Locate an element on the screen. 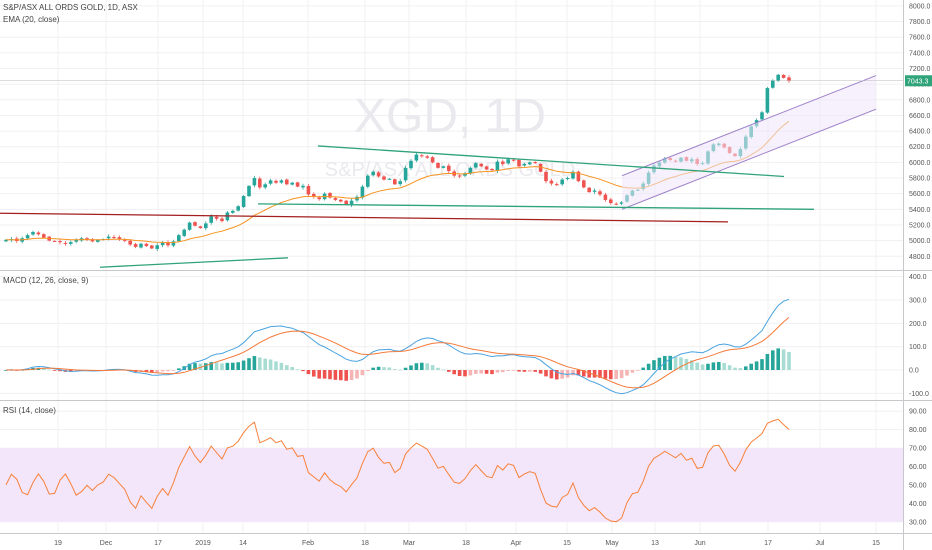 Image resolution: width=932 pixels, height=550 pixels. rsi-tick-label: 50.00 is located at coordinates (918, 485).